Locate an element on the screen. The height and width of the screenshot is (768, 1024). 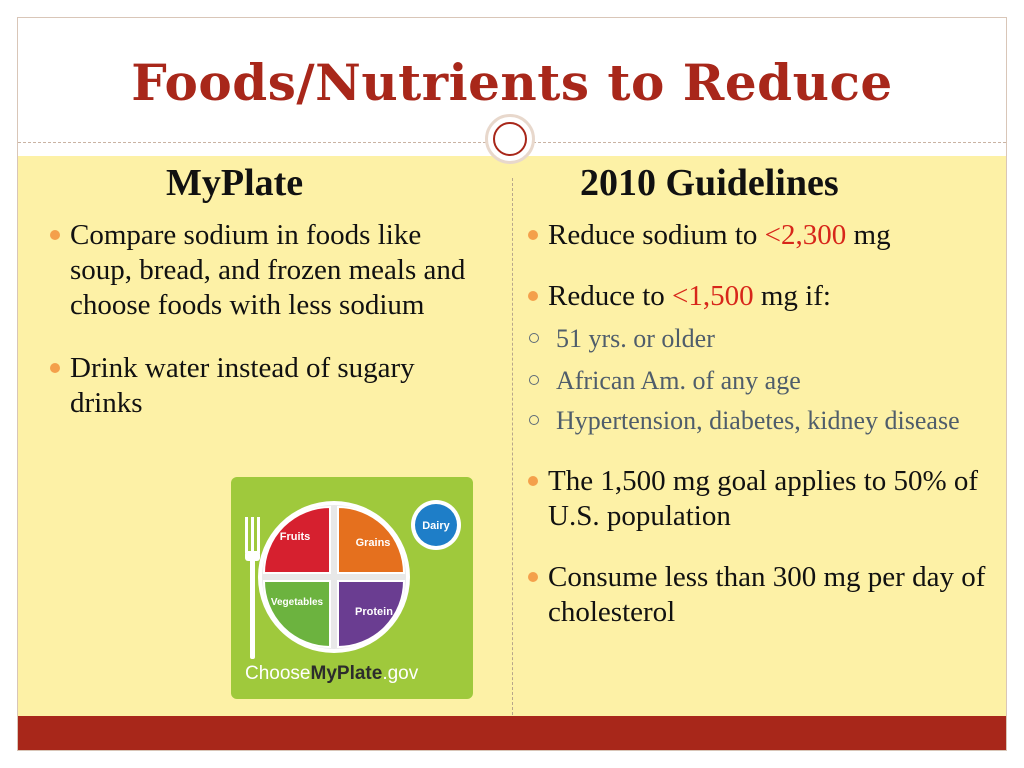
right-heading: 2010 Guidelines is located at coordinates (709, 183).